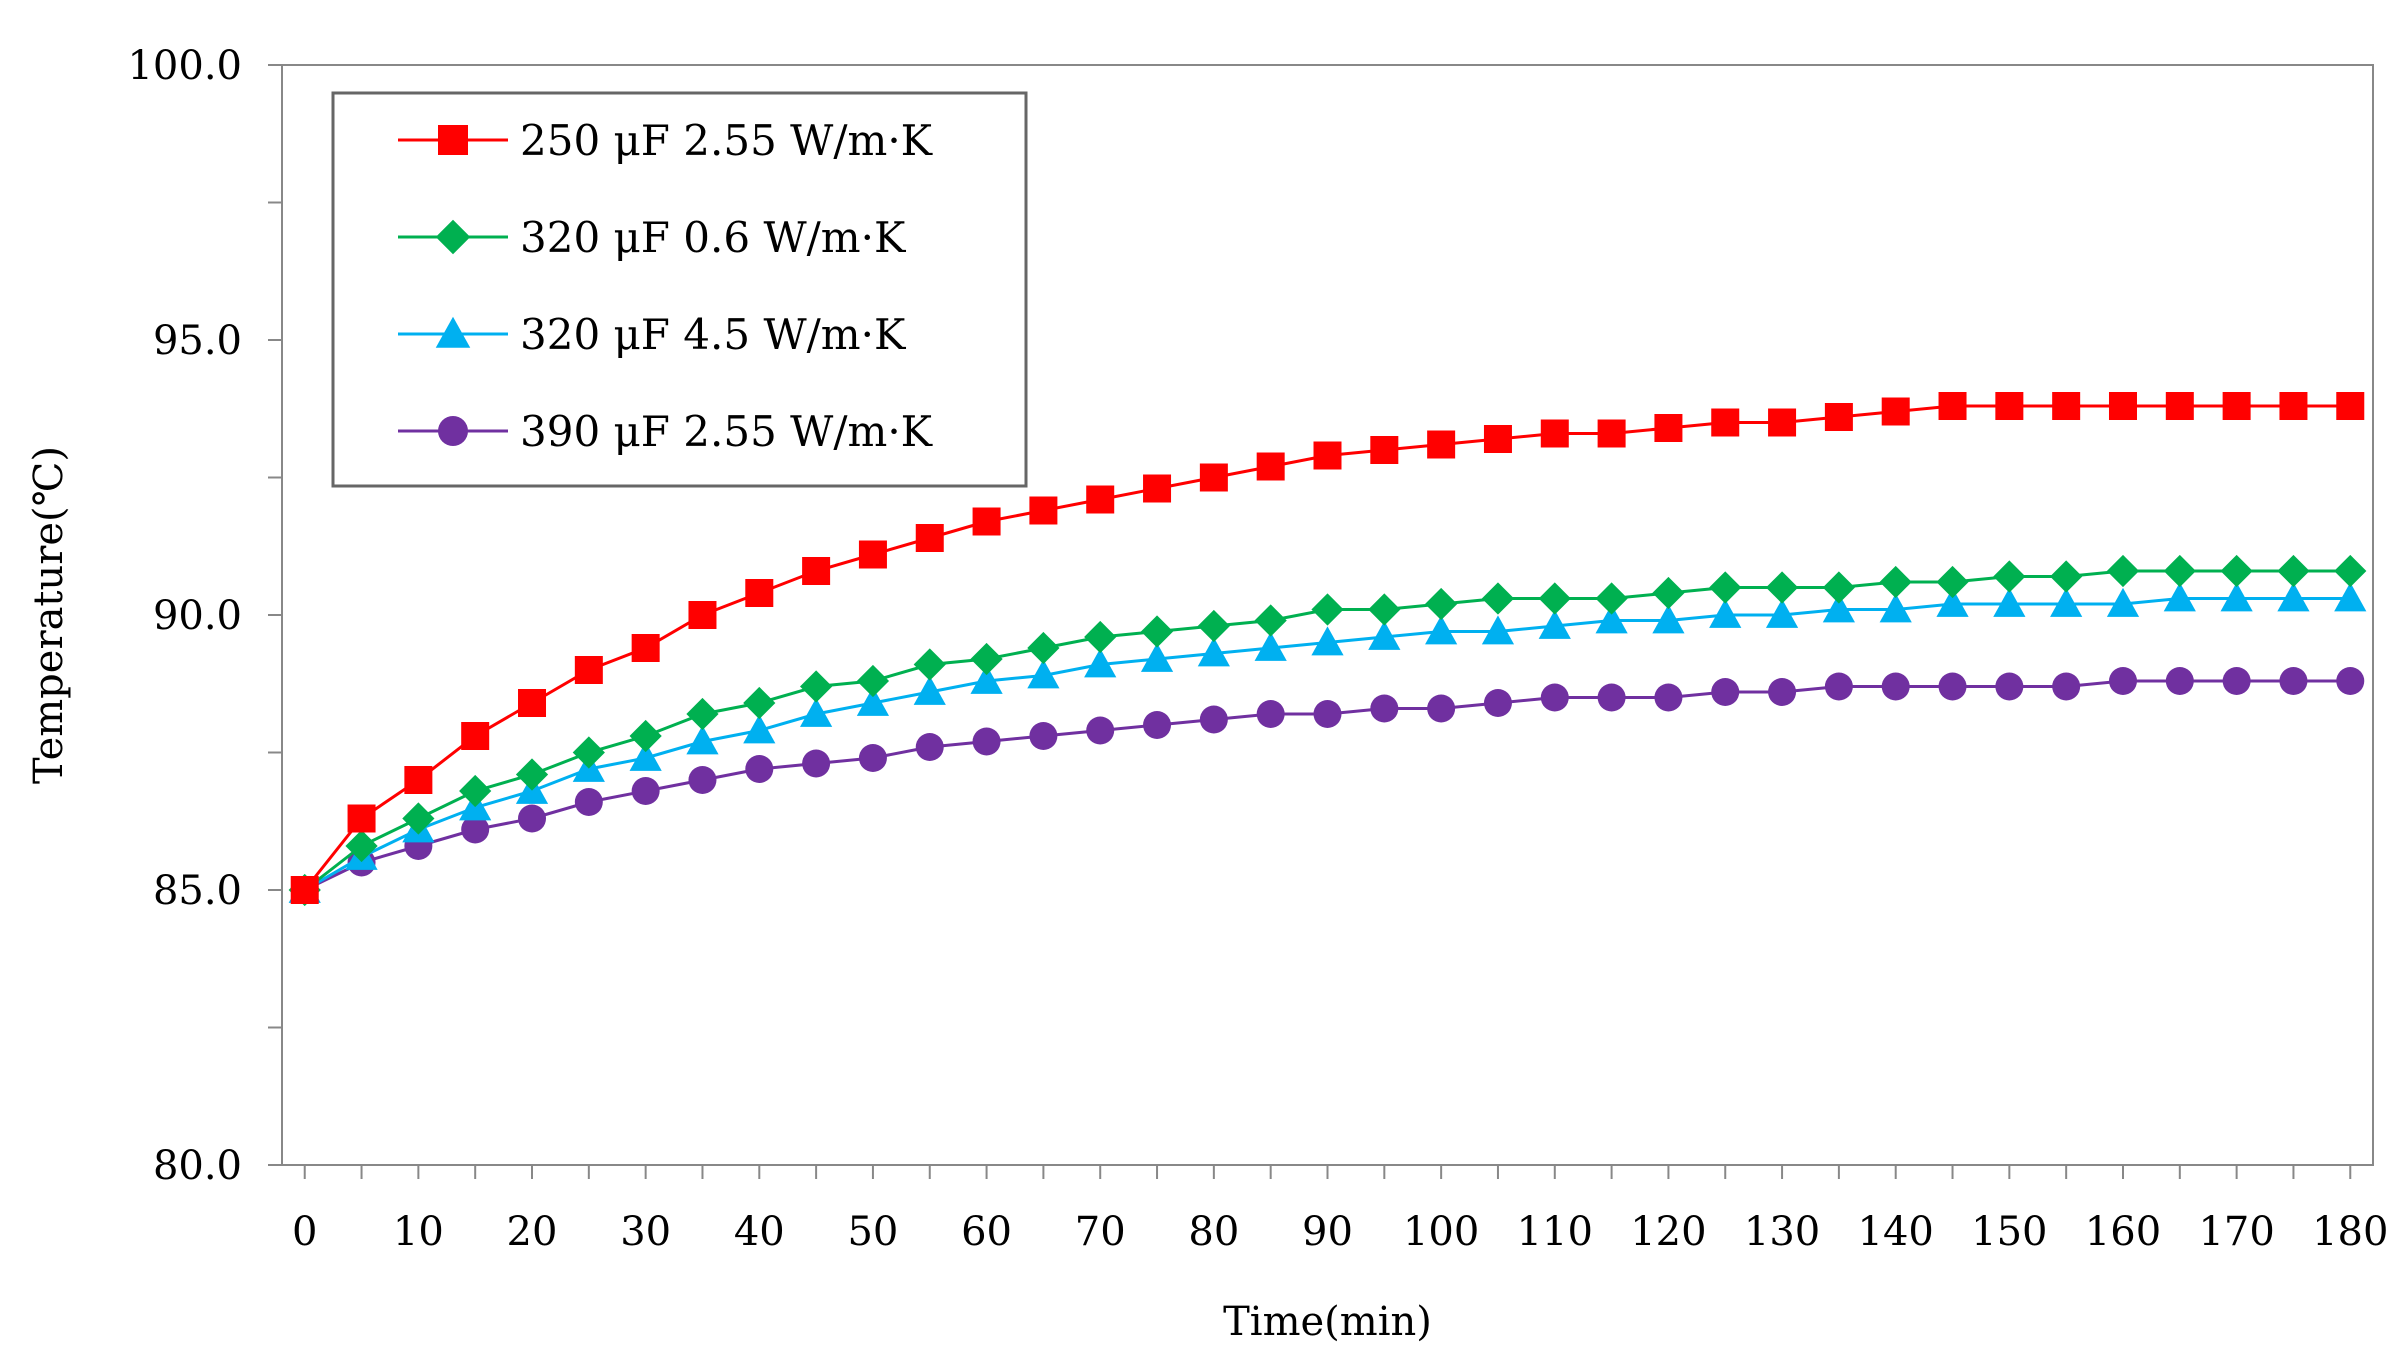 This screenshot has height=1353, width=2403. Describe the element at coordinates (1555, 1232) in the screenshot. I see `x-tick-label: 110` at that location.